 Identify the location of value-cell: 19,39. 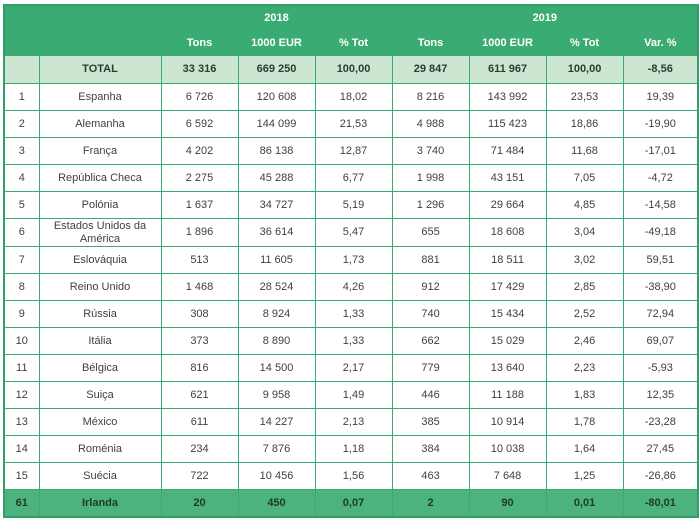
(660, 97).